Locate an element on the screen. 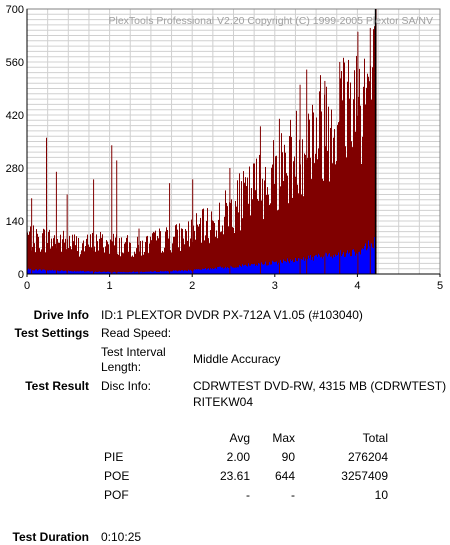 This screenshot has width=450, height=545. test-duration-label: Test Duration is located at coordinates (50, 537).